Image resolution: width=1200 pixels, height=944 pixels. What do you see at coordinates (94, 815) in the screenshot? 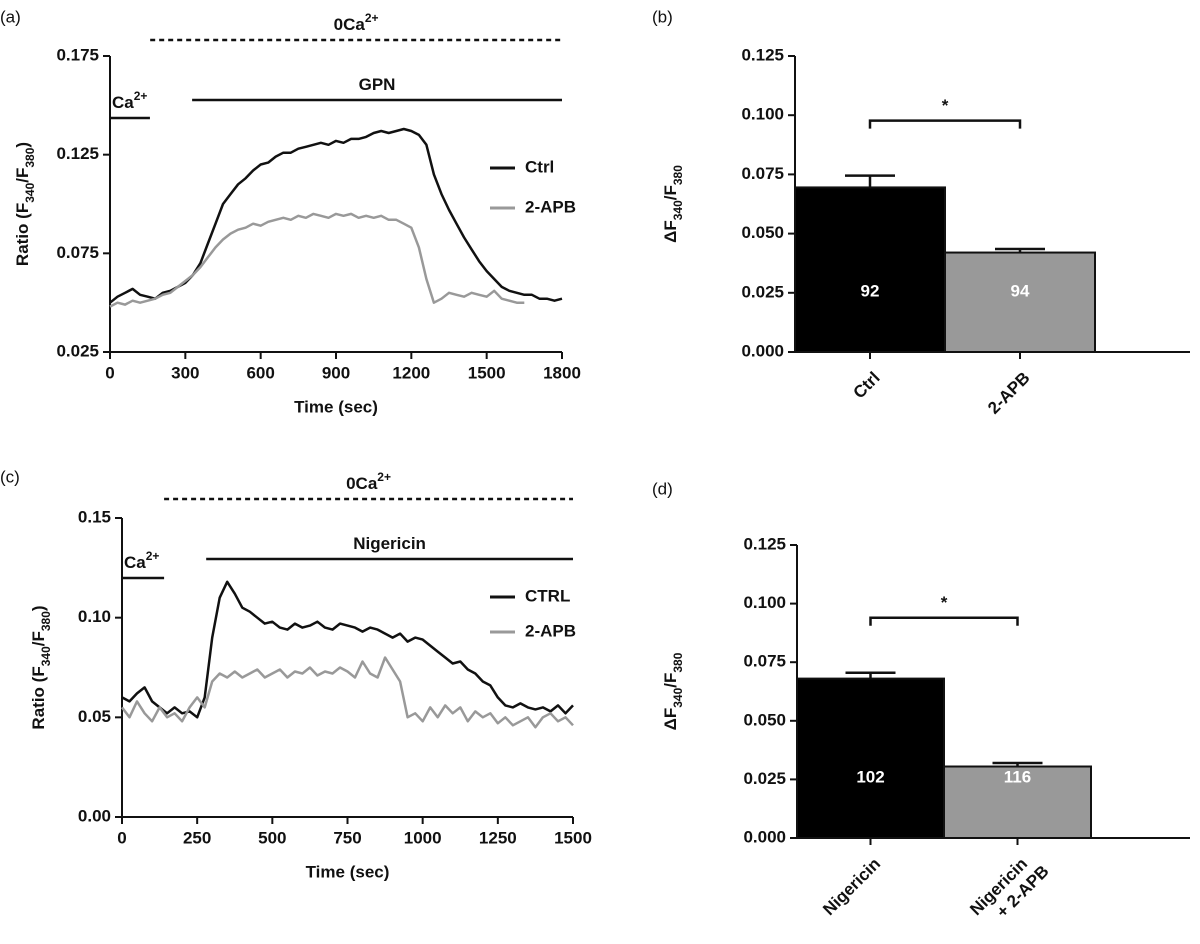
I see `y-tick-label: 0.00` at bounding box center [94, 815].